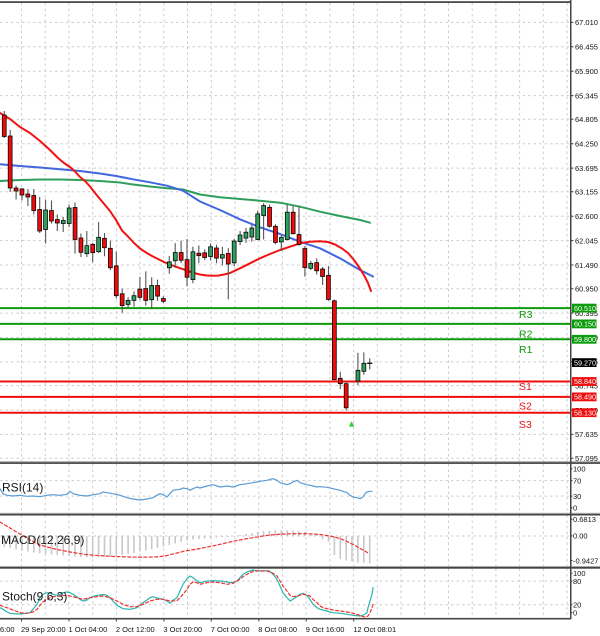  I want to click on svg-text: R2, so click(526, 335).